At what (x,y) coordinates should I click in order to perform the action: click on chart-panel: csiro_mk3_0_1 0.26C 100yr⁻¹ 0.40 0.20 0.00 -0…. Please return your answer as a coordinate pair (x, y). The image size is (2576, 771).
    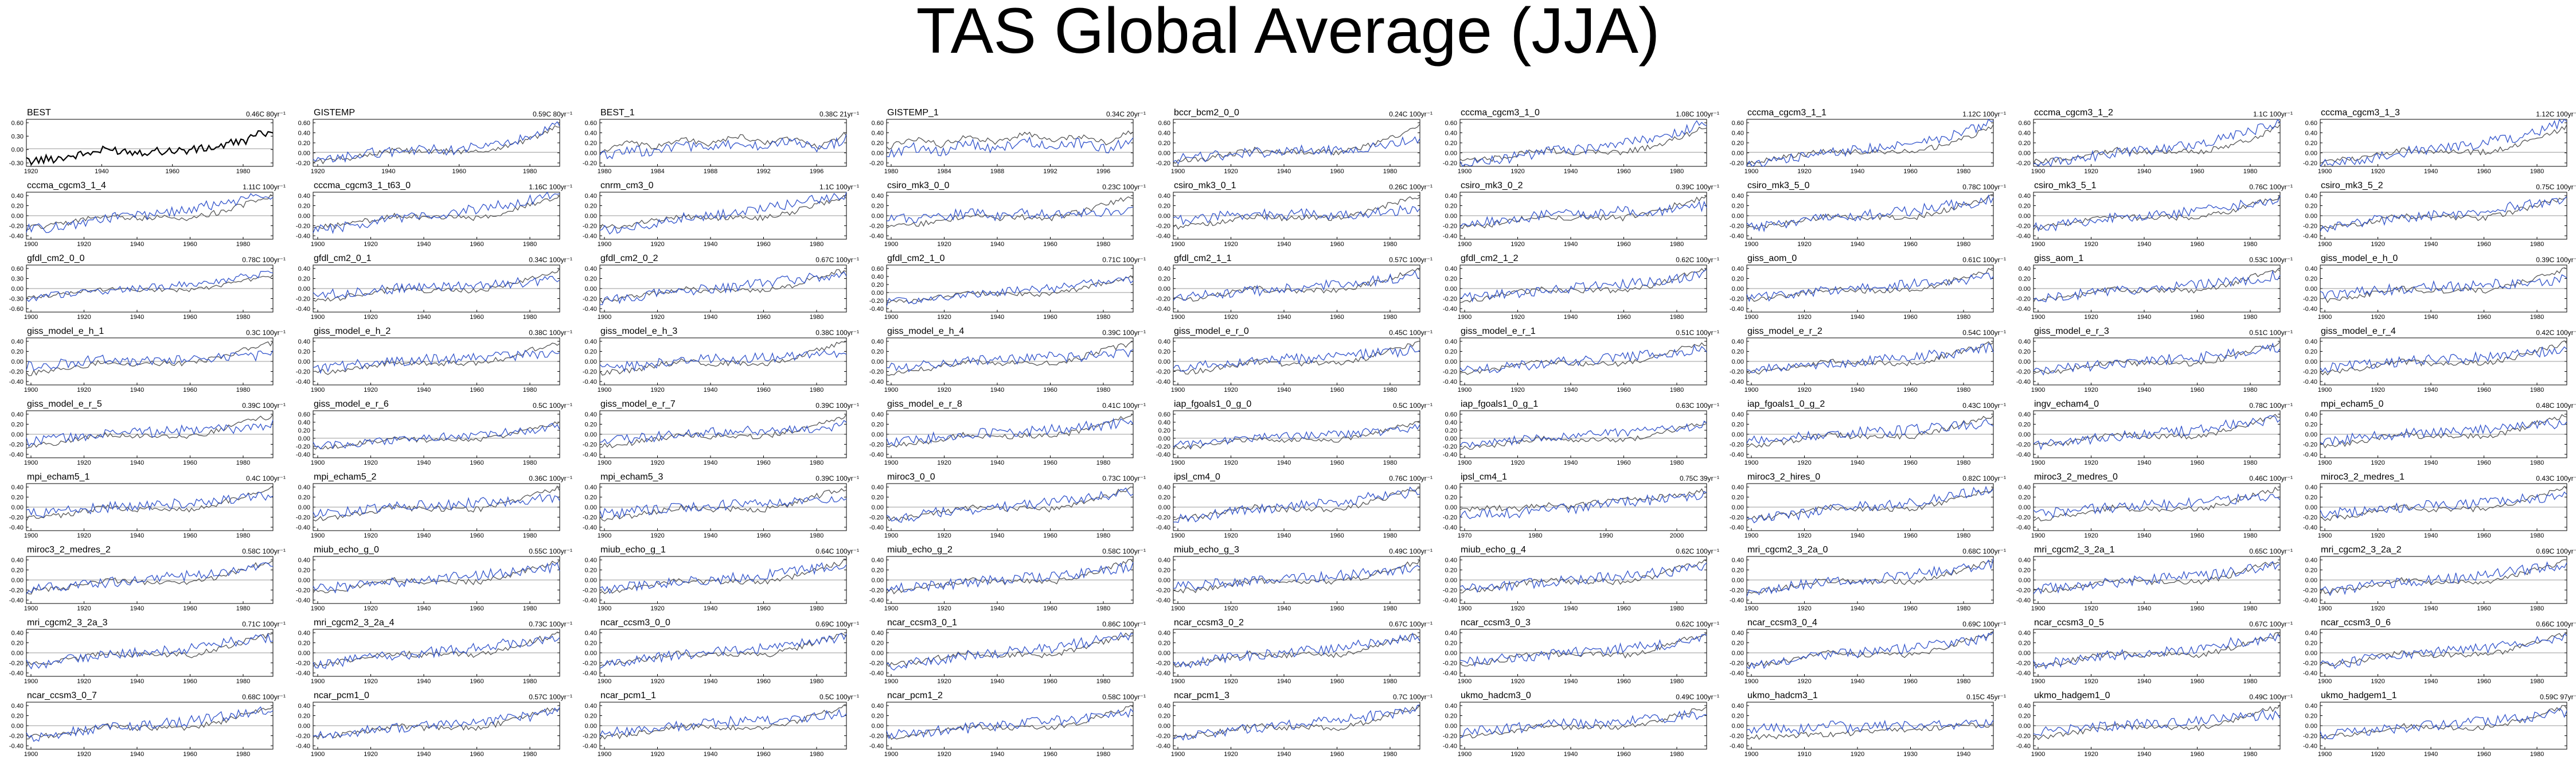
    Looking at the image, I should click on (1299, 214).